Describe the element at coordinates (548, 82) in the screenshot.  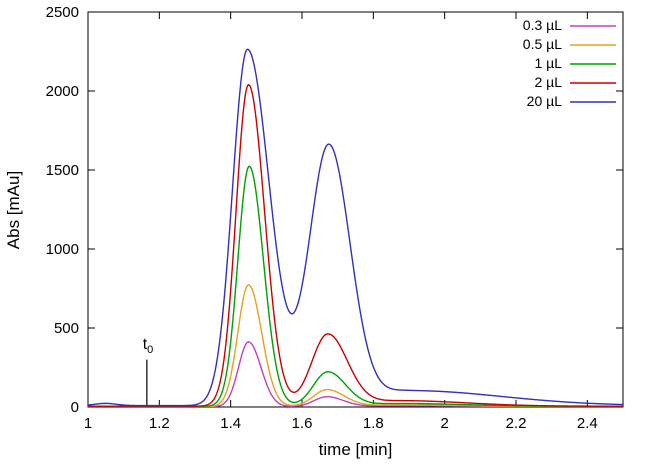
I see `legend-label: 2 µL` at that location.